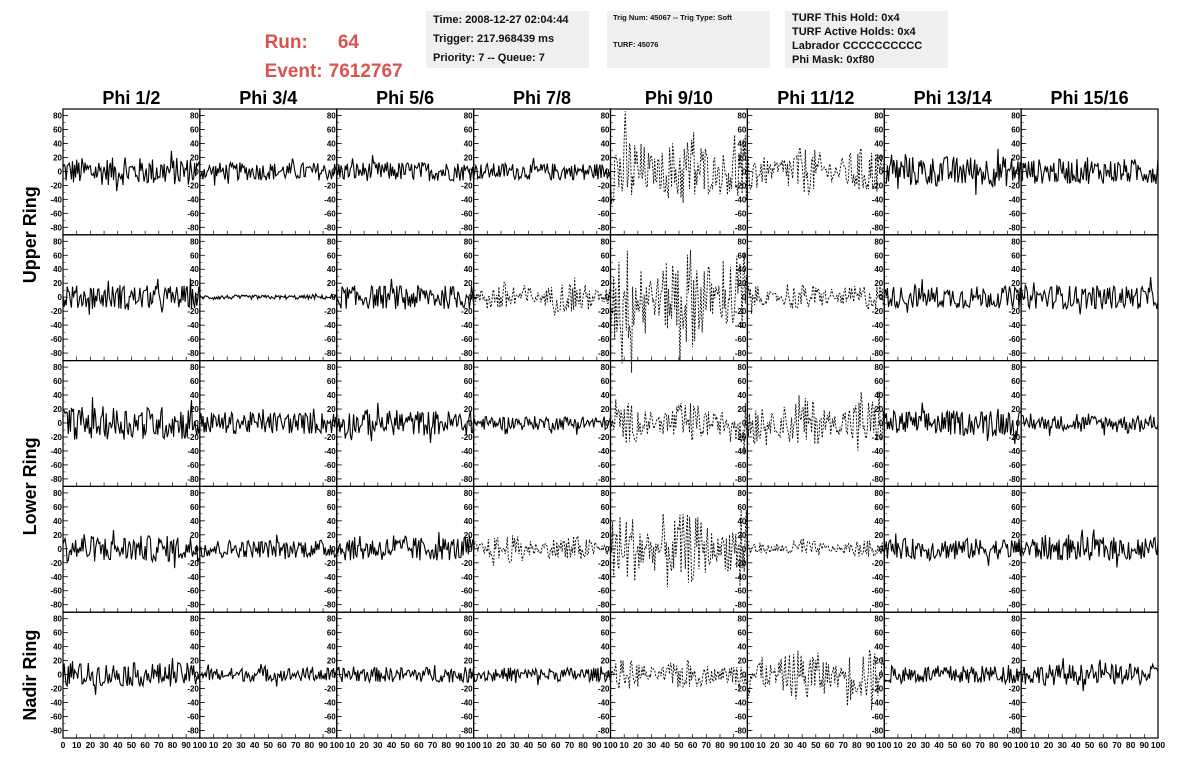 The image size is (1196, 772). I want to click on y-tick-label-r4c4: -80, so click(467, 605).